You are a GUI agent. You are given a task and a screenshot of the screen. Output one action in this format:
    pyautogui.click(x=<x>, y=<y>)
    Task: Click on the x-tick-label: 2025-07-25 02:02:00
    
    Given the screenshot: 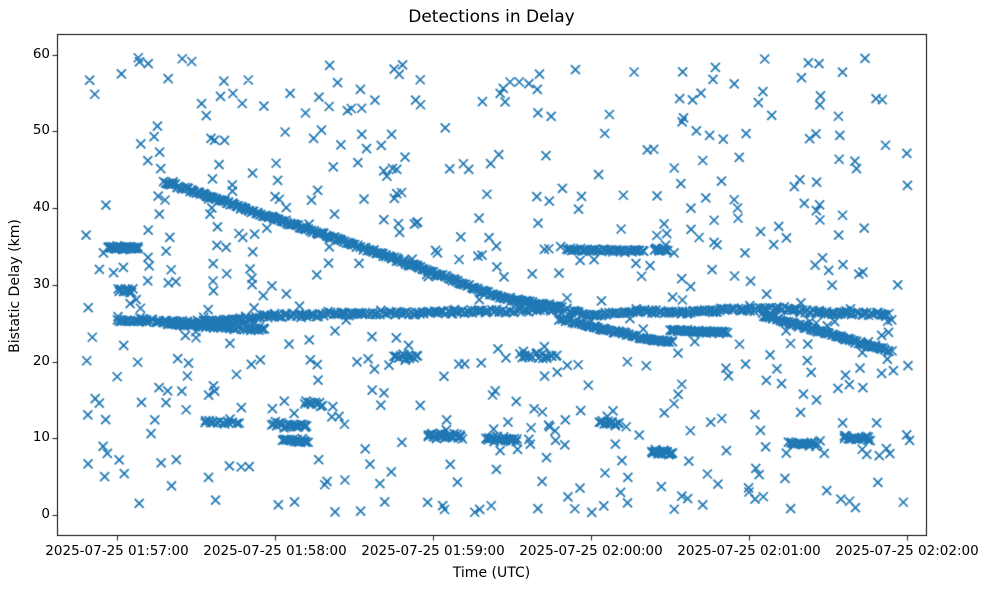 What is the action you would take?
    pyautogui.click(x=907, y=551)
    